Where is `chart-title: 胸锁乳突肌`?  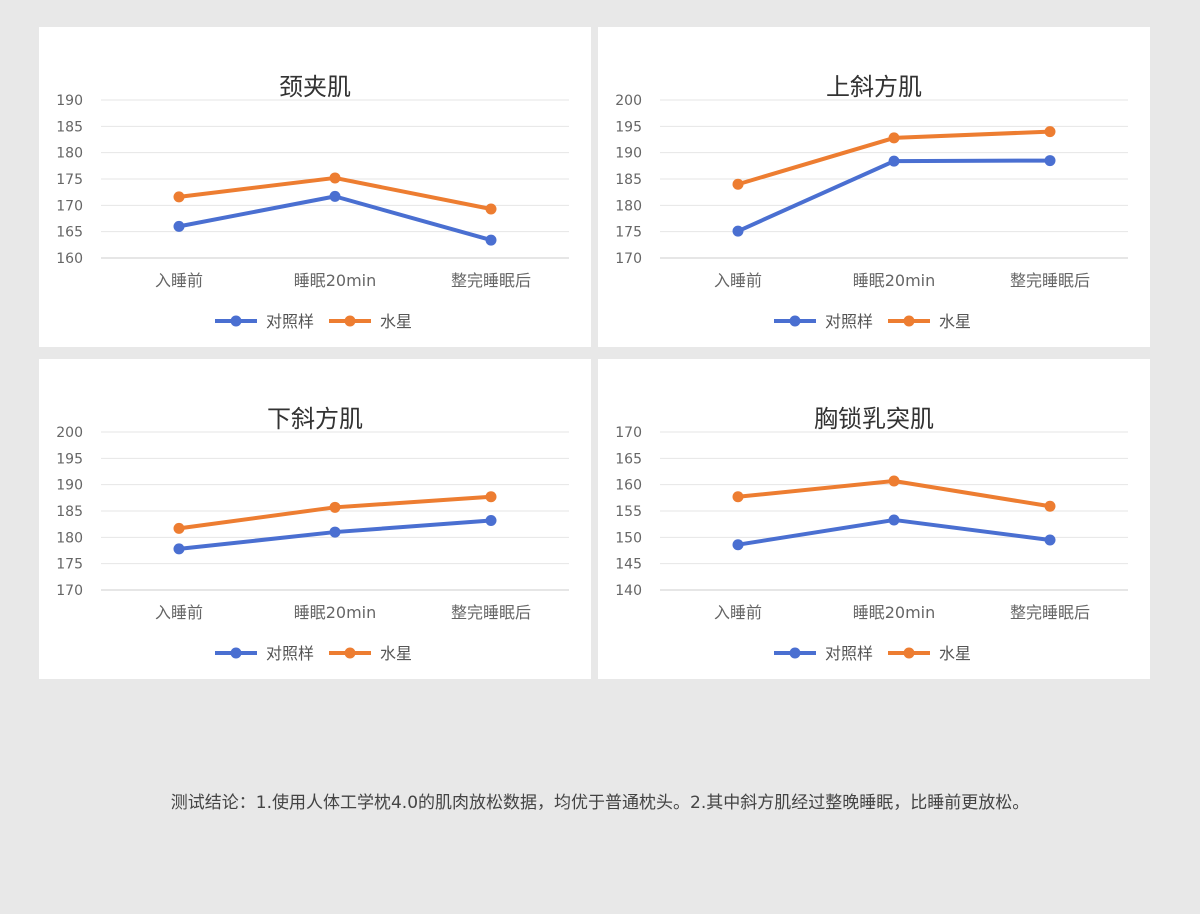 chart-title: 胸锁乳突肌 is located at coordinates (874, 419).